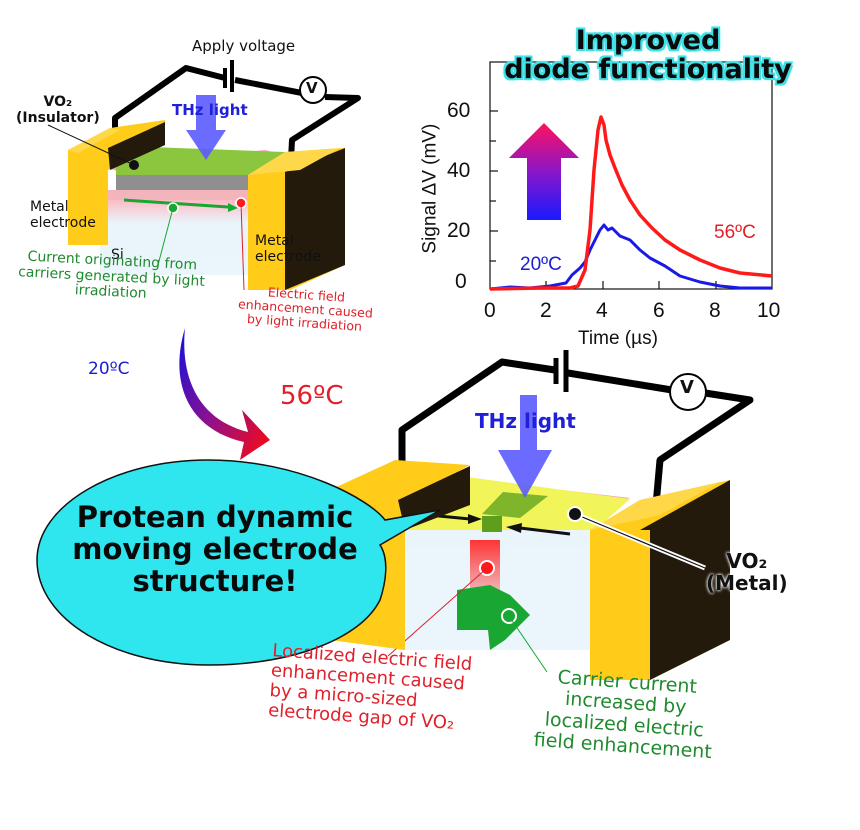  I want to click on transition-arrow-icon, so click(224, 394).